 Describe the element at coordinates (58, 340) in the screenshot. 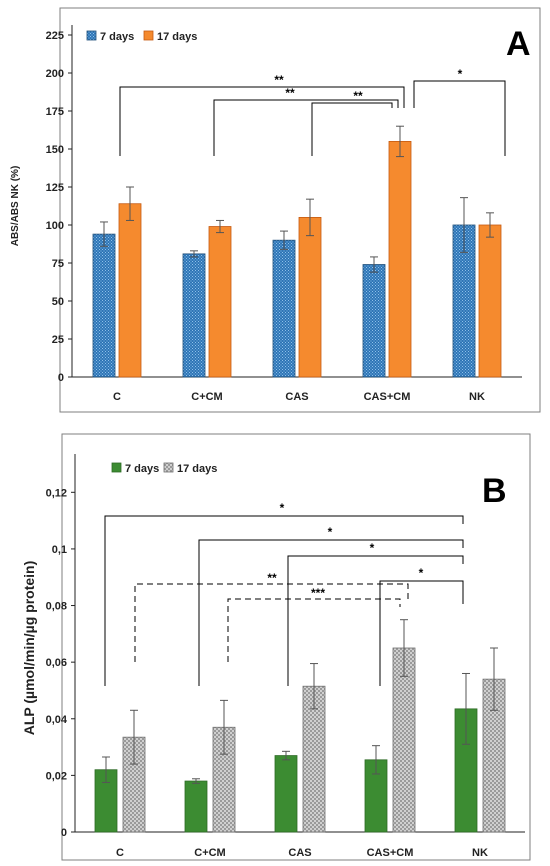

I see `y-tick-label: 25` at that location.